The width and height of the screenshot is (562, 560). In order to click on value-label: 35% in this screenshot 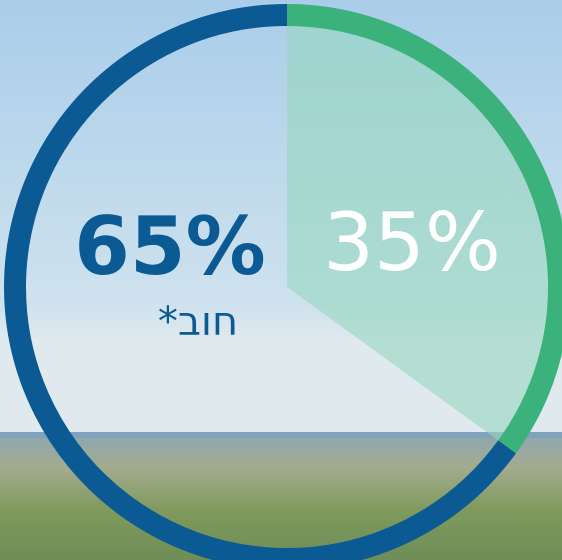, I will do `click(412, 242)`.